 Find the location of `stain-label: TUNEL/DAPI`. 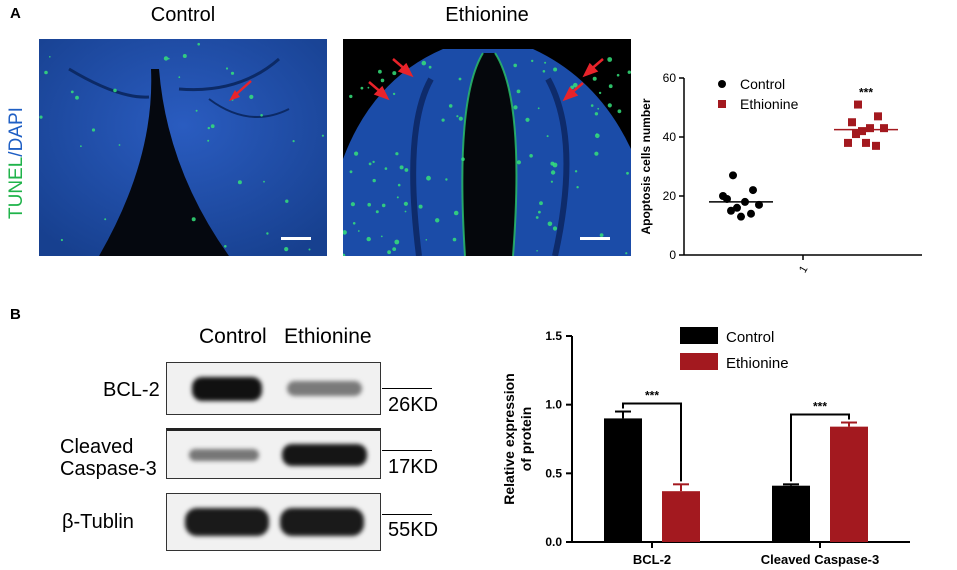

stain-label: TUNEL/DAPI is located at coordinates (17, 163).